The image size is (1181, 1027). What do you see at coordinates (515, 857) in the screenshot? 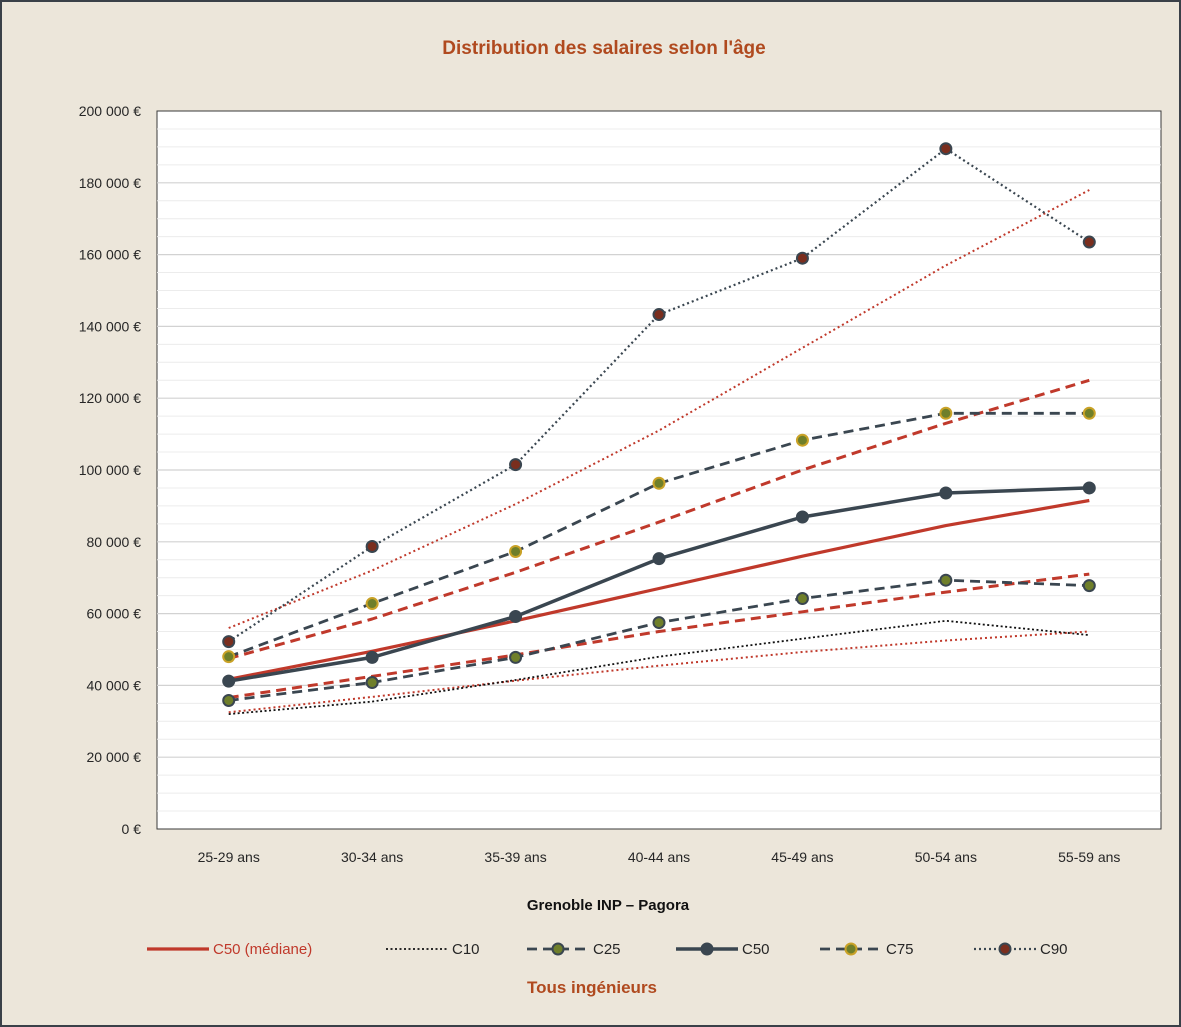
I see `x-tick-label: 35-39 ans` at bounding box center [515, 857].